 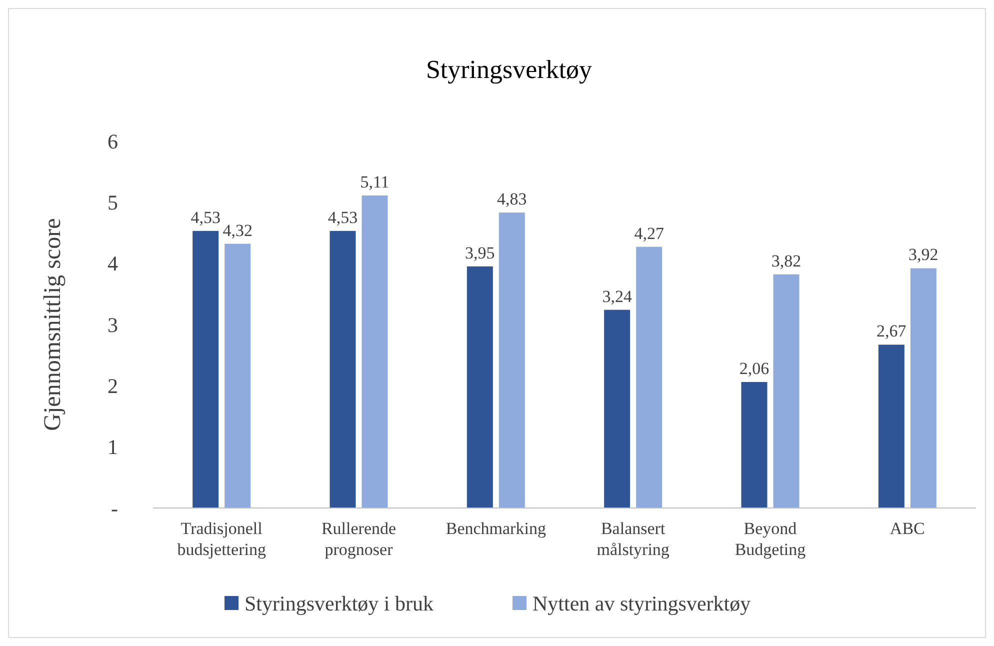 What do you see at coordinates (113, 202) in the screenshot?
I see `y-tick-label: 5` at bounding box center [113, 202].